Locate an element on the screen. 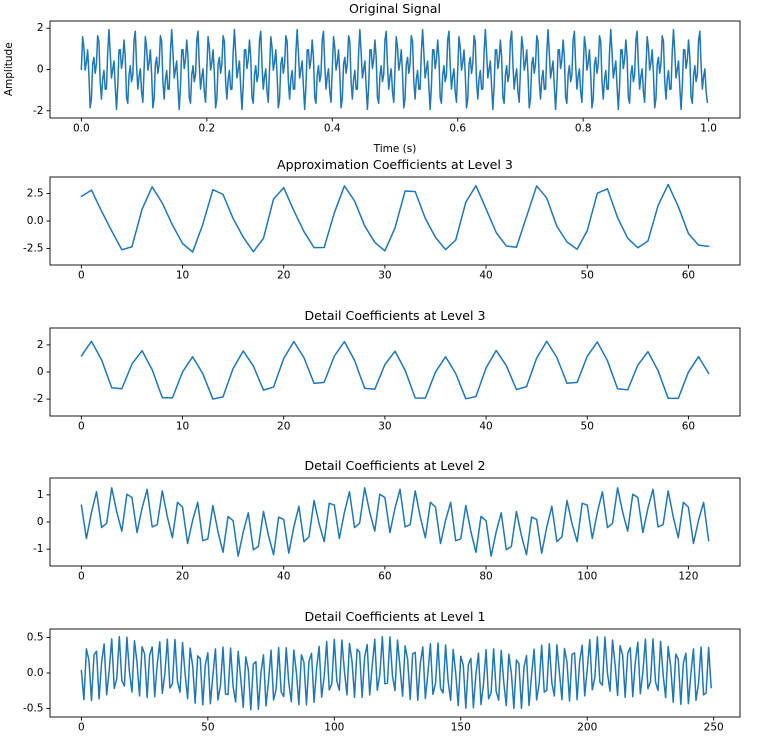  x-tick-label: 0.2 is located at coordinates (206, 129).